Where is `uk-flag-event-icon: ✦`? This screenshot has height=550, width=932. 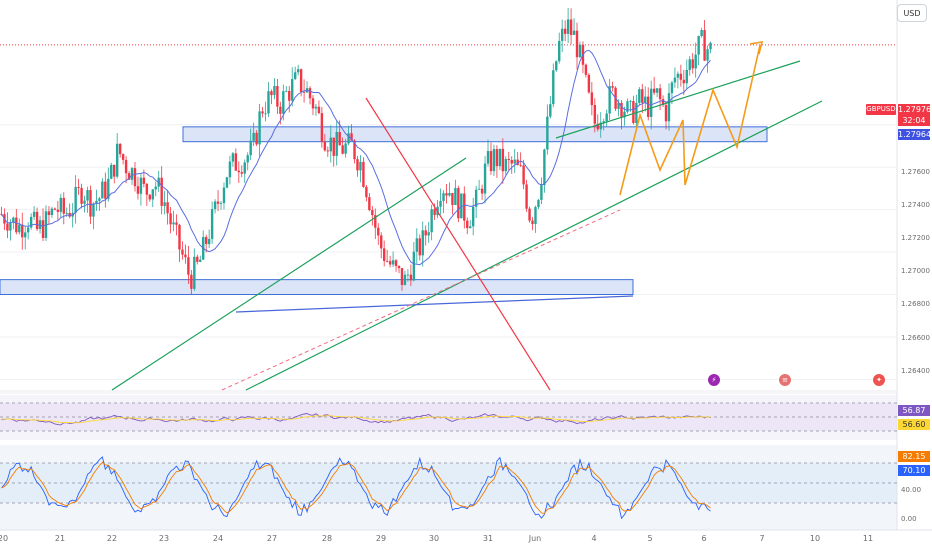
uk-flag-event-icon: ✦ is located at coordinates (879, 380).